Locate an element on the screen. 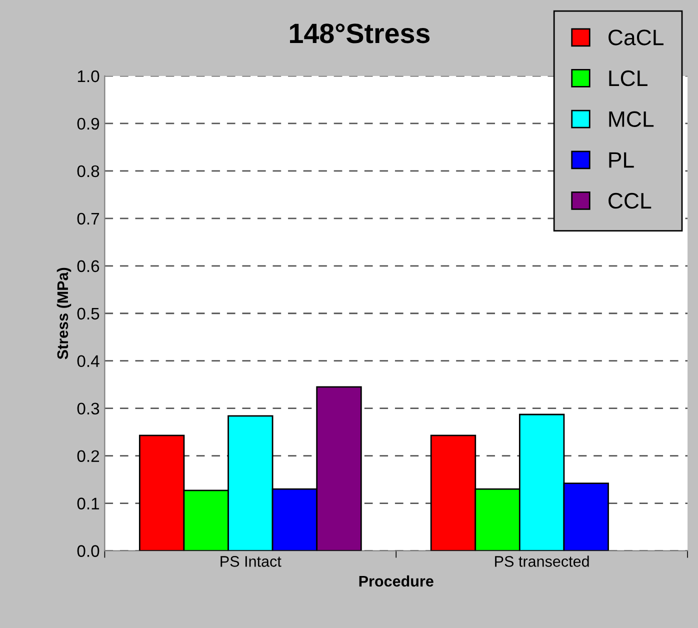 The height and width of the screenshot is (628, 698). y-tick-label: 0.5 is located at coordinates (88, 314).